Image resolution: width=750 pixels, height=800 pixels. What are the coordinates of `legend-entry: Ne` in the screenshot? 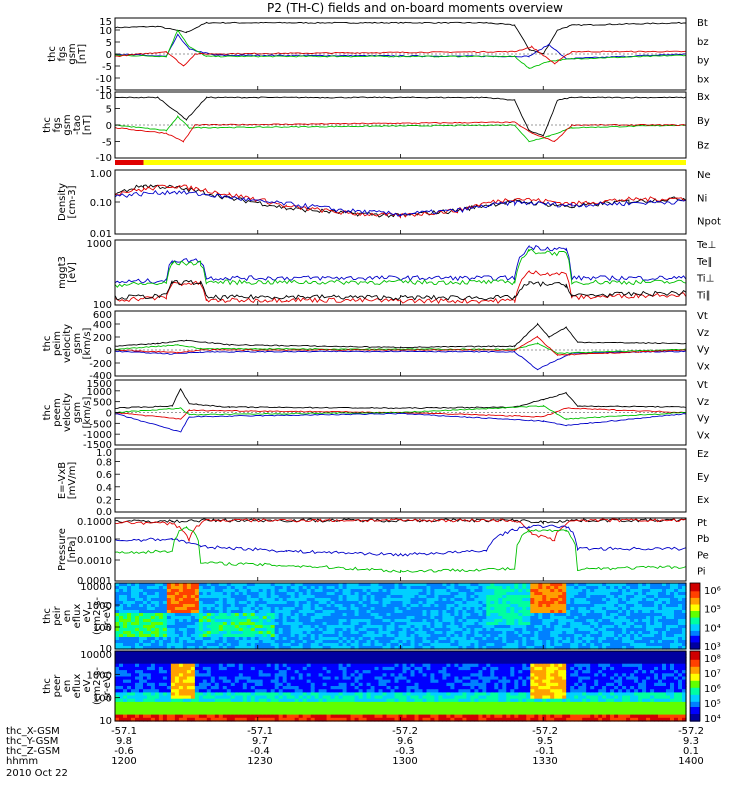 It's located at (704, 175).